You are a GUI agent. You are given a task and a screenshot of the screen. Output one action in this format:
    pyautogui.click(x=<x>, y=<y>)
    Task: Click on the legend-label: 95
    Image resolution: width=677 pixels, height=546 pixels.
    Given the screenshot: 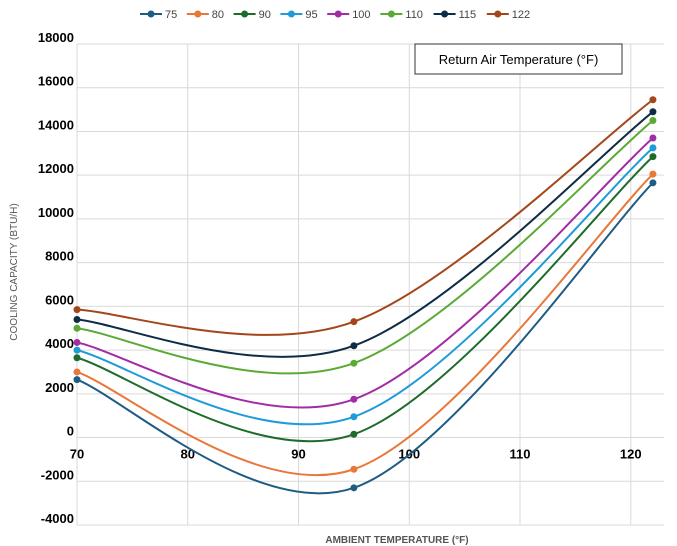 What is the action you would take?
    pyautogui.click(x=311, y=15)
    